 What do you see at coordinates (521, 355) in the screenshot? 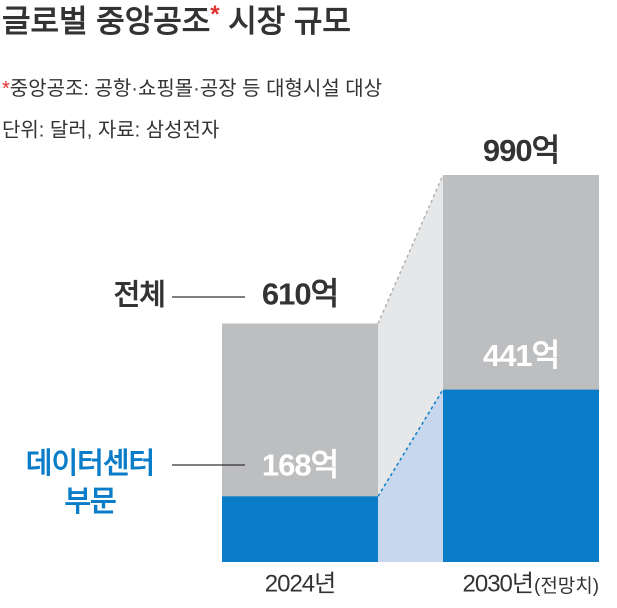
I see `value-label: 441억` at bounding box center [521, 355].